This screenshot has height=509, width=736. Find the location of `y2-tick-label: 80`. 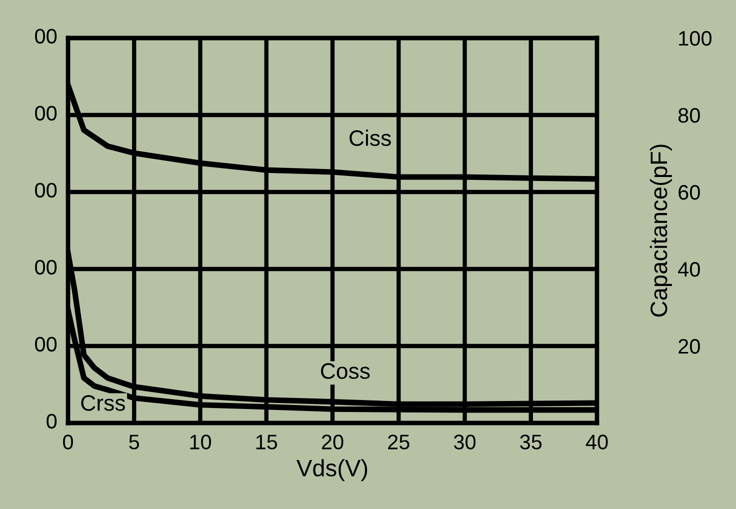

y2-tick-label: 80 is located at coordinates (689, 115).